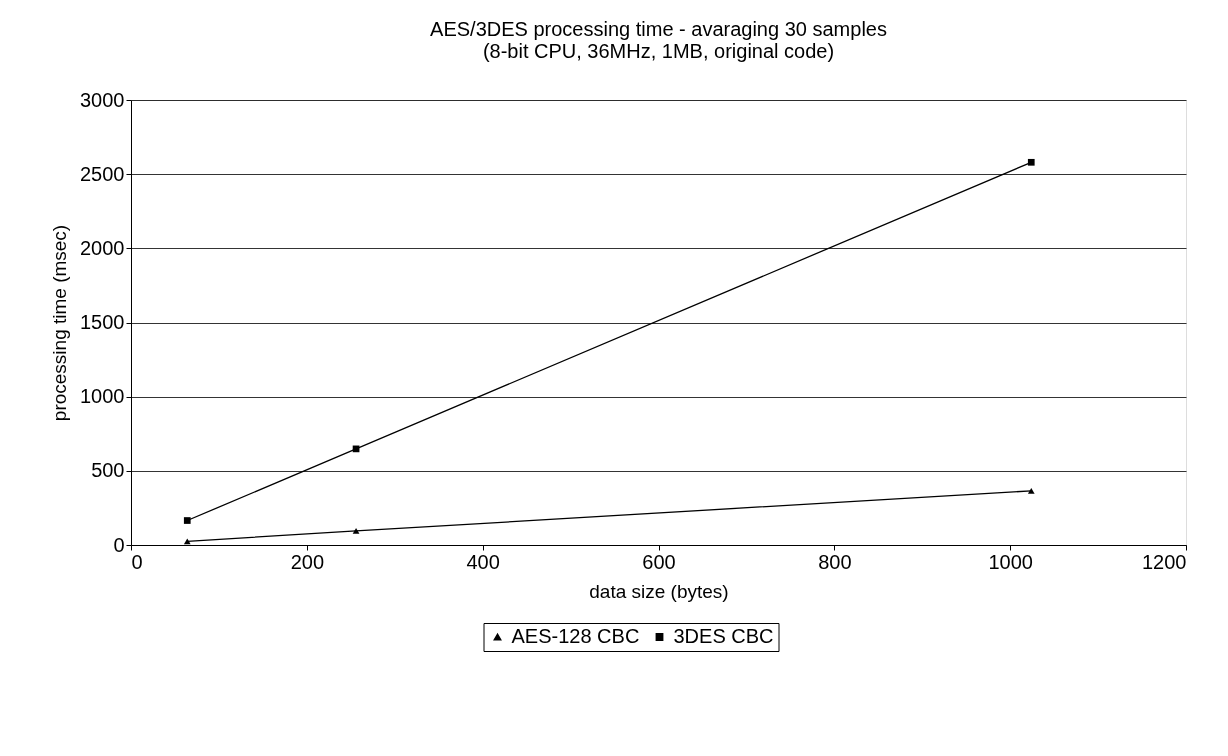 The height and width of the screenshot is (756, 1228). I want to click on y-tick-label: 0, so click(119, 544).